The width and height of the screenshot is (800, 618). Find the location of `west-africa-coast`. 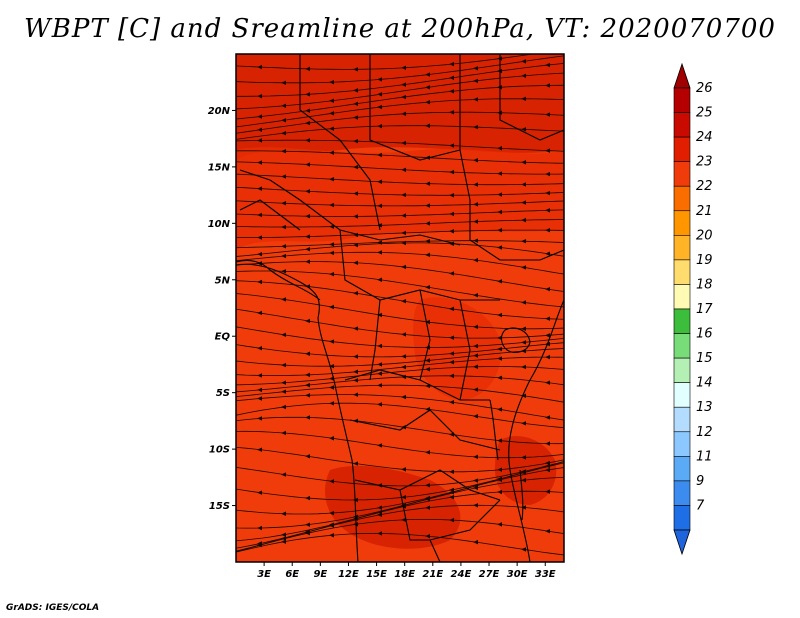

west-africa-coast is located at coordinates (297, 412).